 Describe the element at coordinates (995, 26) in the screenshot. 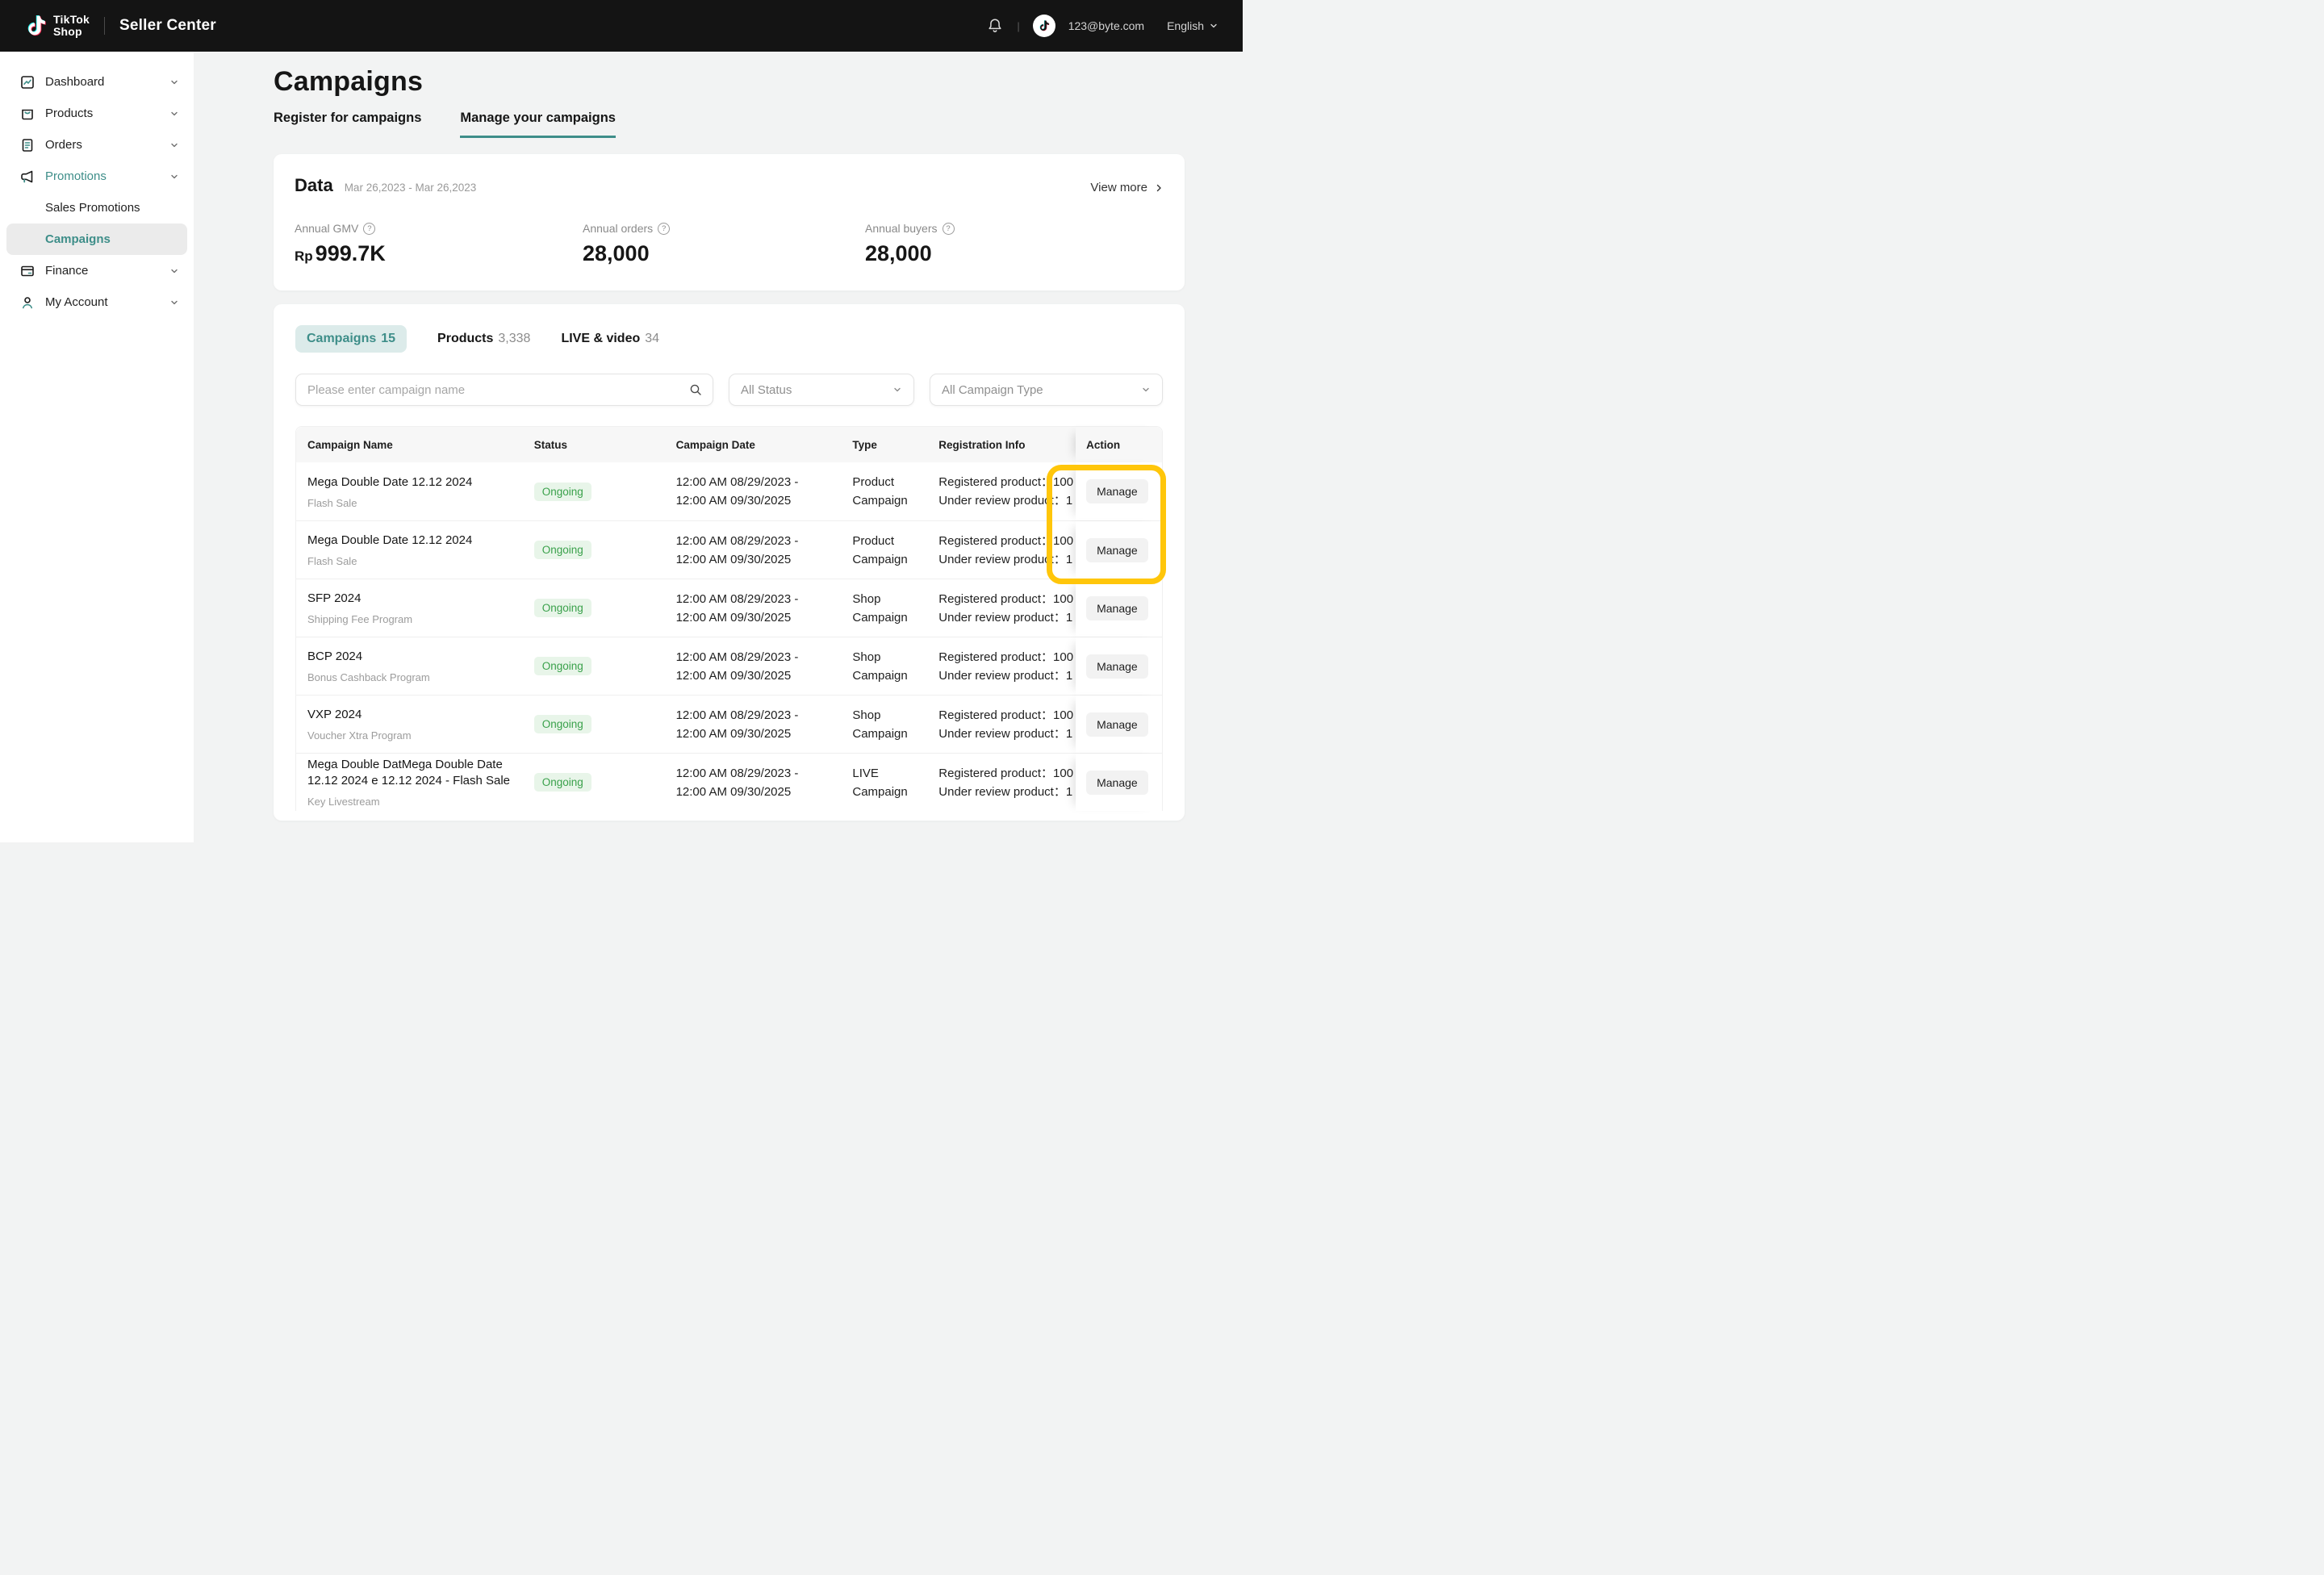

I see `notification-bell-icon` at that location.